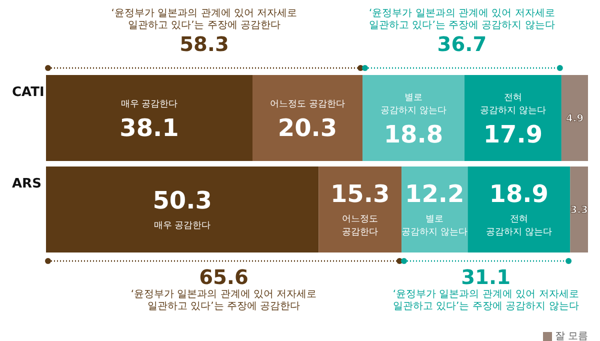 This screenshot has width=600, height=341. Describe the element at coordinates (513, 134) in the screenshot. I see `data-label: 17.9` at that location.